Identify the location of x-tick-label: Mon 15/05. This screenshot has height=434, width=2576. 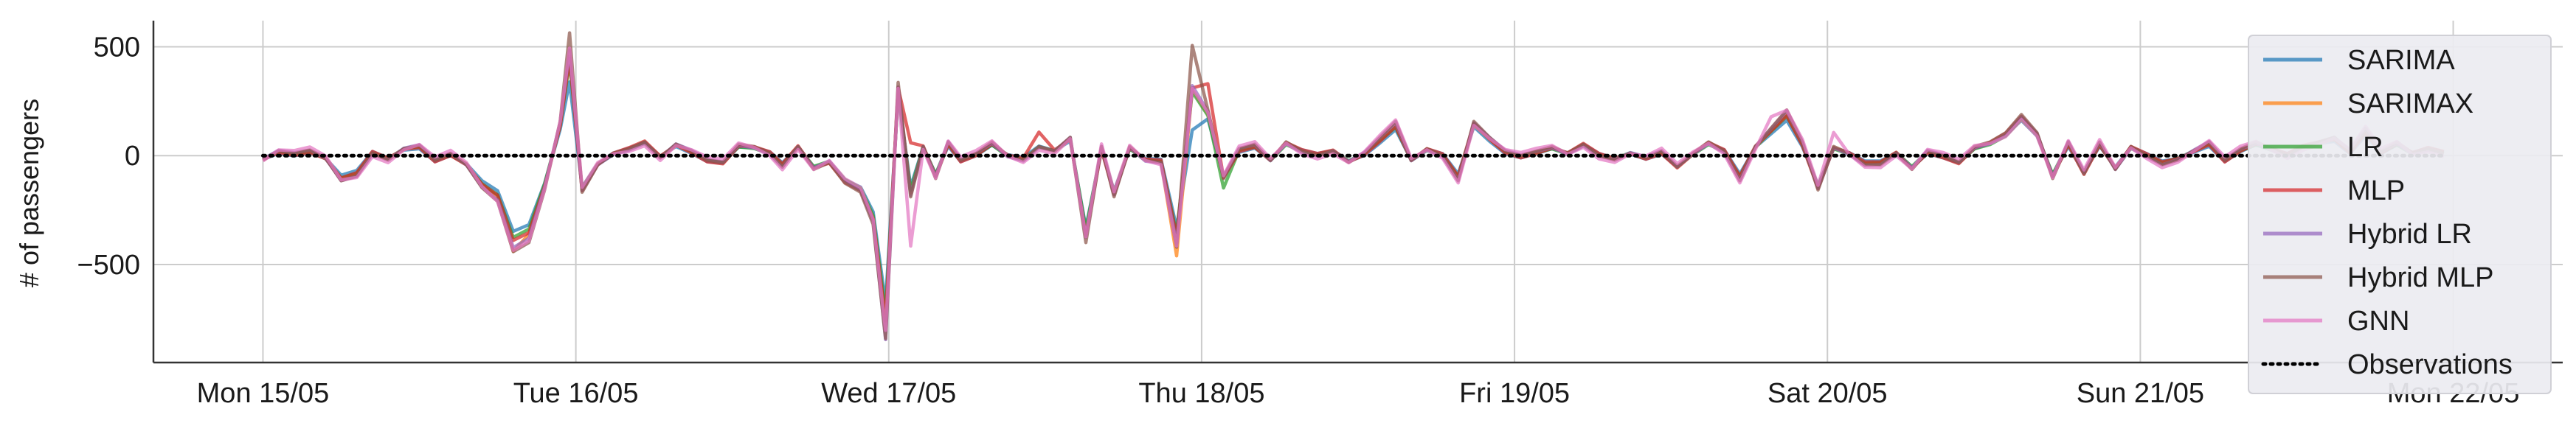
(264, 393).